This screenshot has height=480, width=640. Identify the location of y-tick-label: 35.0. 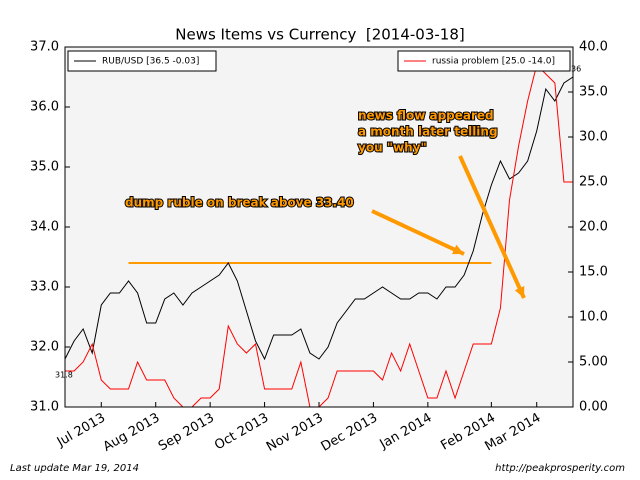
(44, 167).